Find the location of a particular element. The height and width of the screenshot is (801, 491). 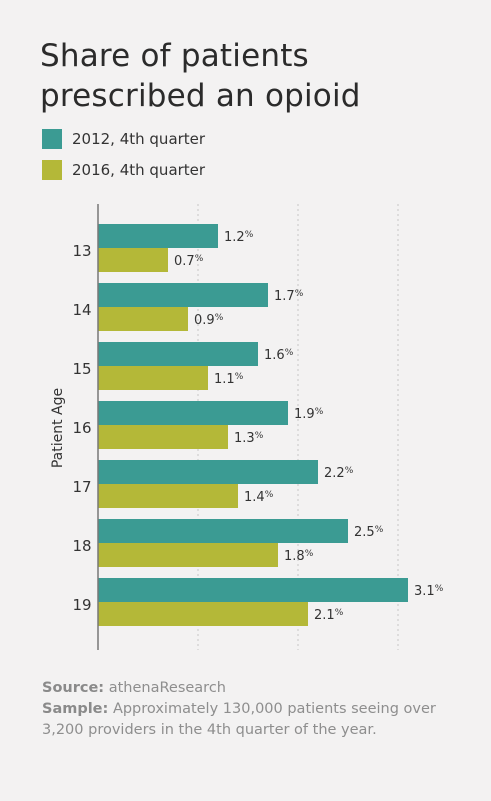

value-label-2016-age-16: 1.3% is located at coordinates (249, 438).